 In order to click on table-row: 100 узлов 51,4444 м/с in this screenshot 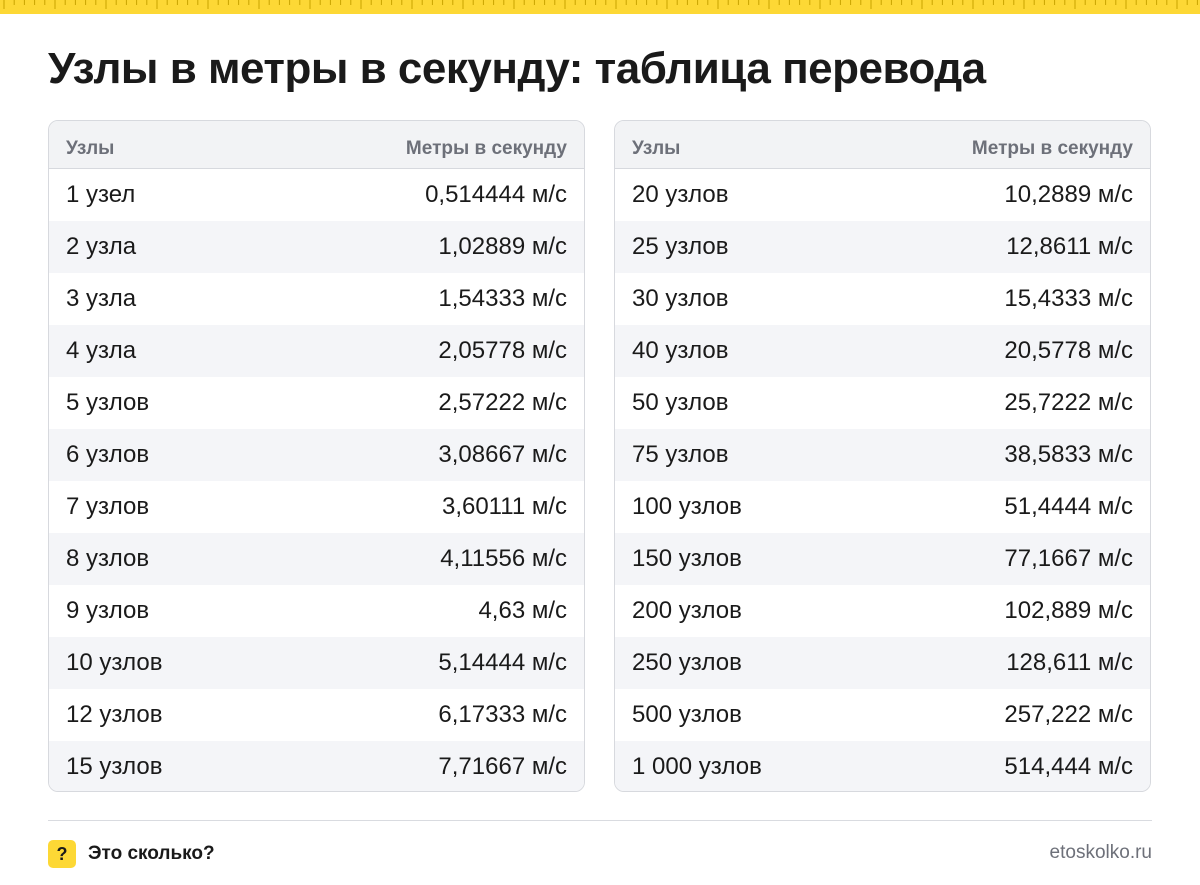, I will do `click(882, 507)`.